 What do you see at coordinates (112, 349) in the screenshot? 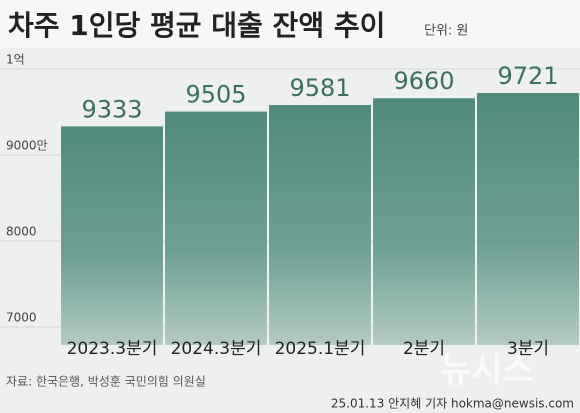
I see `x-tick-label: 2023.3분기` at bounding box center [112, 349].